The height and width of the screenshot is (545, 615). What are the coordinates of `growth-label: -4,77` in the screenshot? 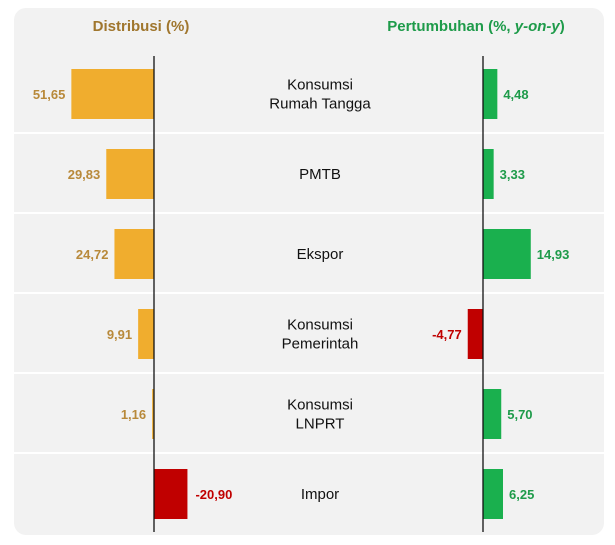 It's located at (447, 334).